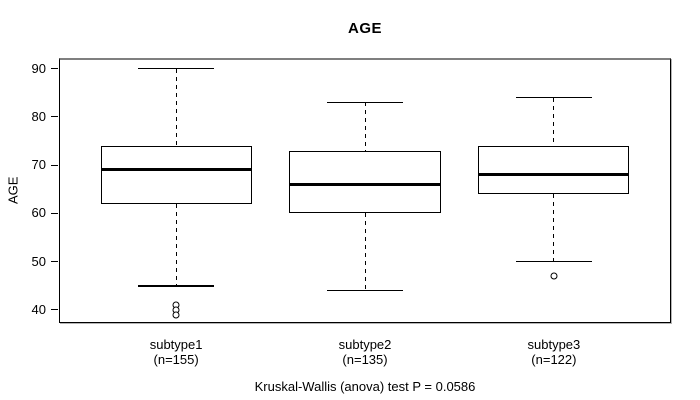 Image resolution: width=700 pixels, height=400 pixels. What do you see at coordinates (365, 386) in the screenshot?
I see `stat-test-caption: Kruskal-Wallis (anova) test P = 0.0586` at bounding box center [365, 386].